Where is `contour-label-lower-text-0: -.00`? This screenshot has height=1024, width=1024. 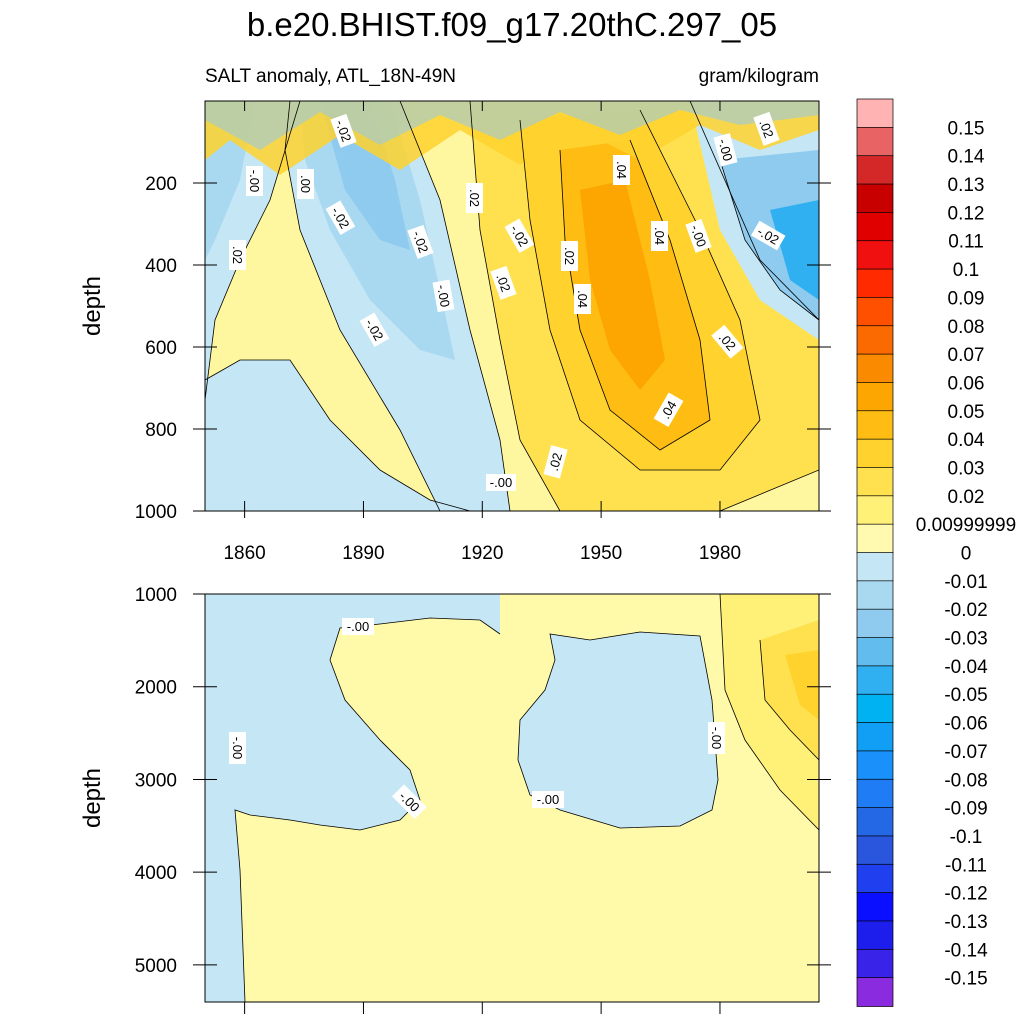
contour-label-lower-text-0: -.00 is located at coordinates (358, 626).